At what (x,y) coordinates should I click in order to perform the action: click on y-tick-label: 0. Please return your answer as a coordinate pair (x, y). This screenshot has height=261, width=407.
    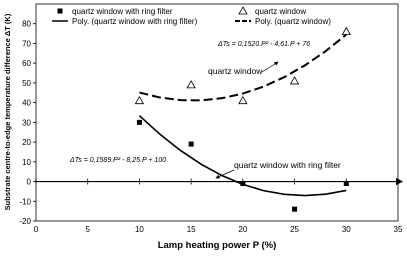
    Looking at the image, I should click on (29, 182).